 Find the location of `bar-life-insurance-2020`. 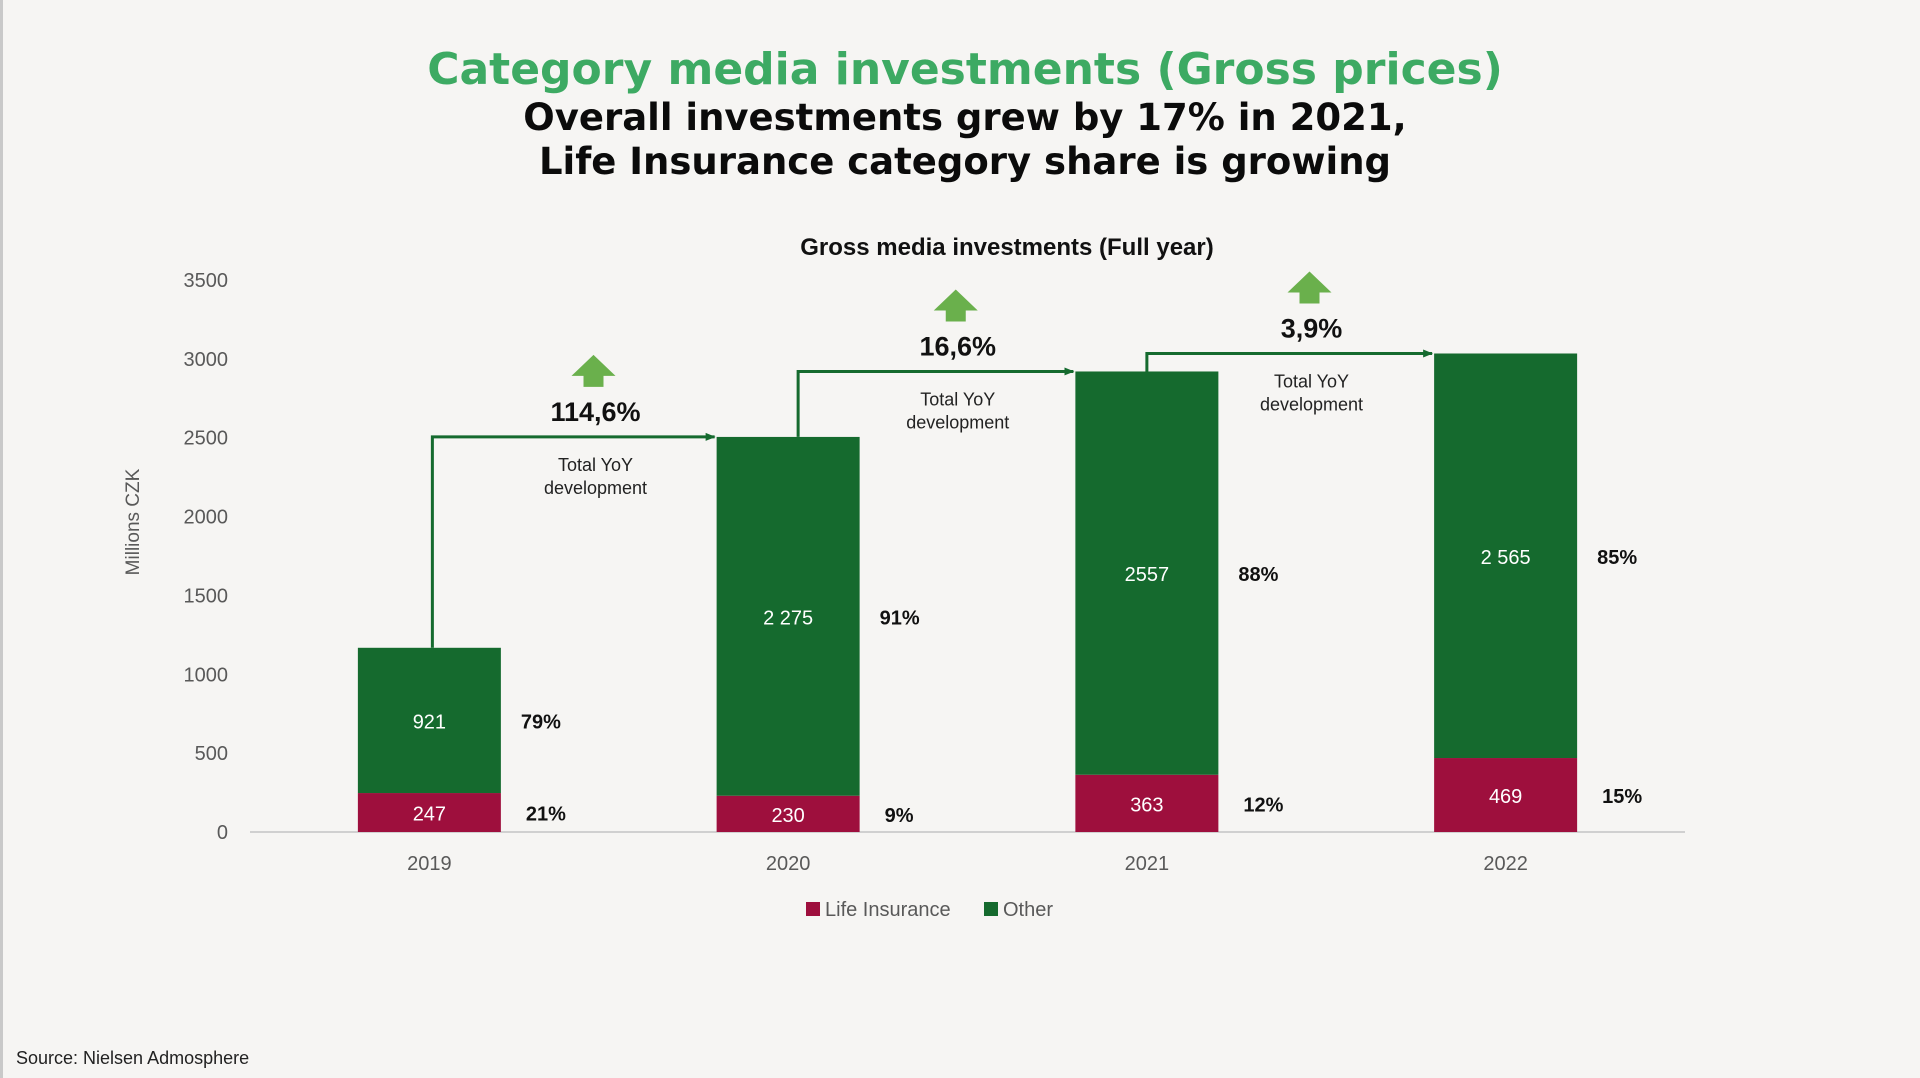

bar-life-insurance-2020 is located at coordinates (788, 813).